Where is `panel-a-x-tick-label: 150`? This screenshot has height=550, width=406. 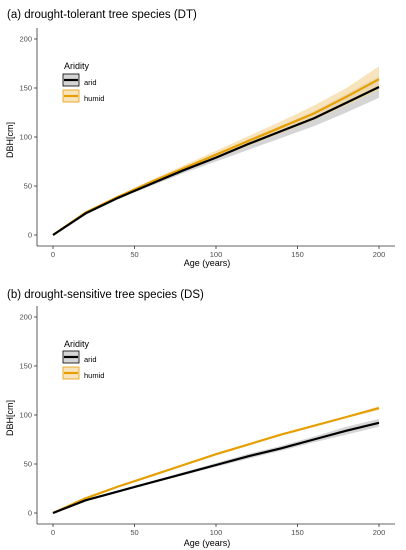 panel-a-x-tick-label: 150 is located at coordinates (297, 254).